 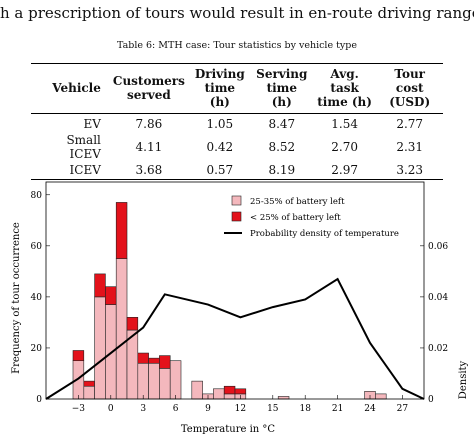 What do you see at coordinates (240, 409) in the screenshot?
I see `x-tick-label: 12` at bounding box center [240, 409].